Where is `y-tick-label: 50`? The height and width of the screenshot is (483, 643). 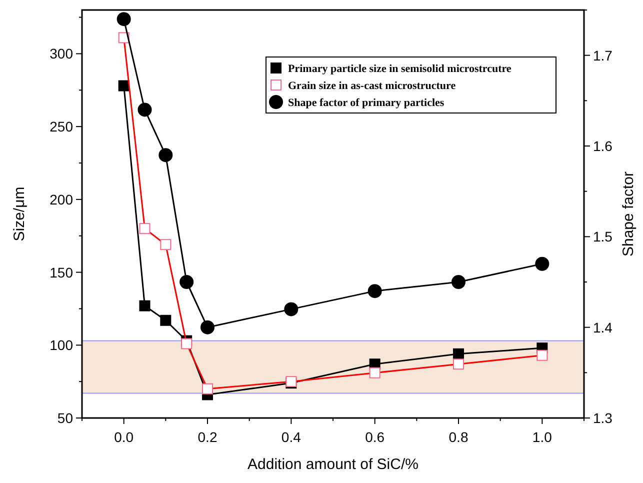
y-tick-label: 50 is located at coordinates (65, 418).